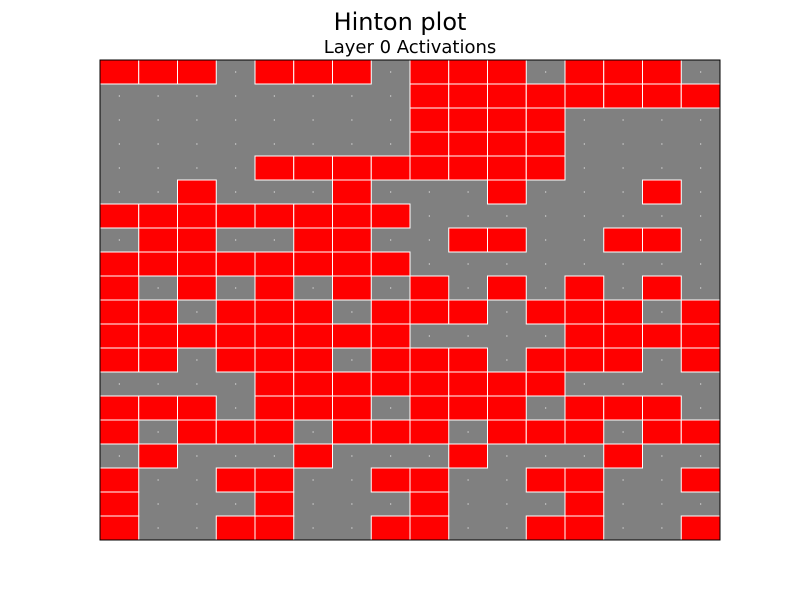  What do you see at coordinates (662, 432) in the screenshot?
I see `hinton-cell-r15-c14` at bounding box center [662, 432].